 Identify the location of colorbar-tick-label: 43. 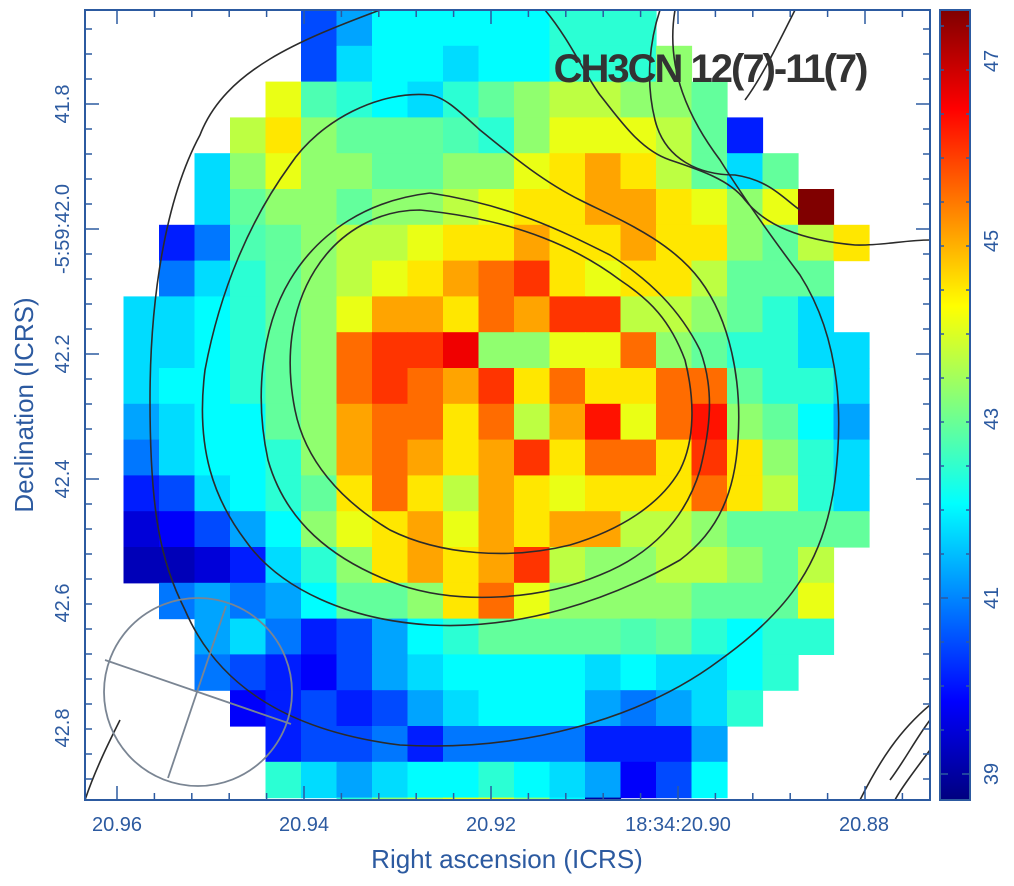
(992, 419).